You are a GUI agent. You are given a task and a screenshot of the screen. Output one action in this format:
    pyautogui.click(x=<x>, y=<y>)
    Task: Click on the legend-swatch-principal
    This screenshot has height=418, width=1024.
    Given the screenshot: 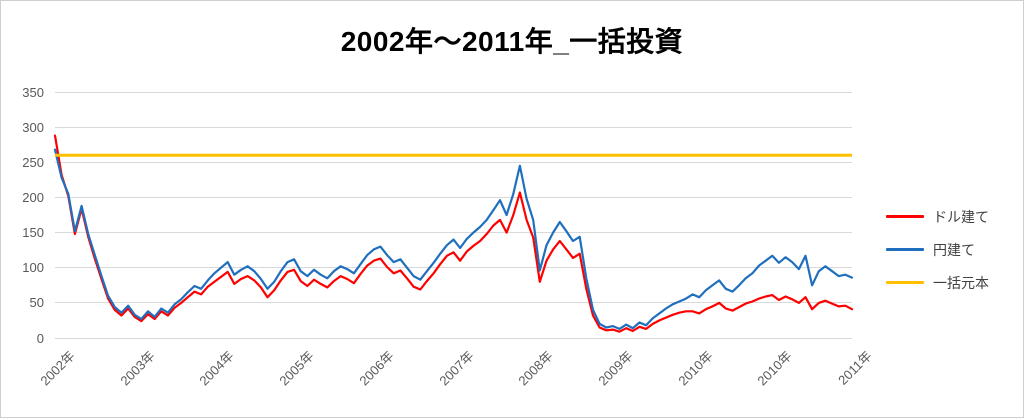 What is the action you would take?
    pyautogui.click(x=905, y=282)
    